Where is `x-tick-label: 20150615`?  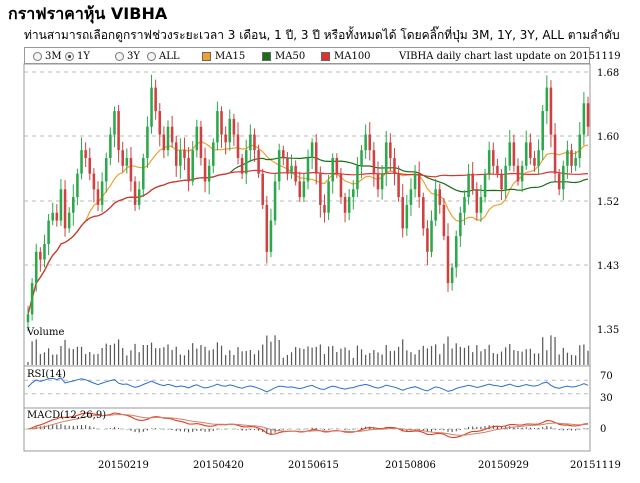 x-tick-label: 20150615 is located at coordinates (313, 465).